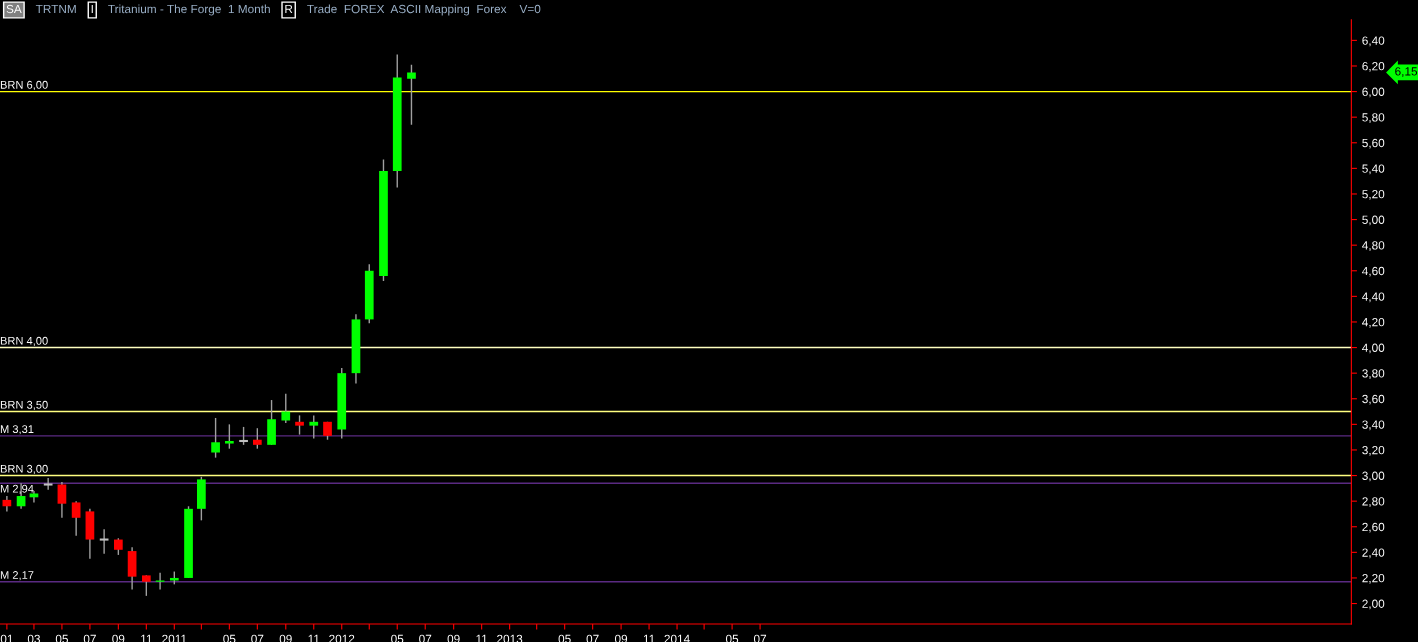 The width and height of the screenshot is (1418, 642). What do you see at coordinates (1373, 220) in the screenshot?
I see `y-tick-label: 5,00` at bounding box center [1373, 220].